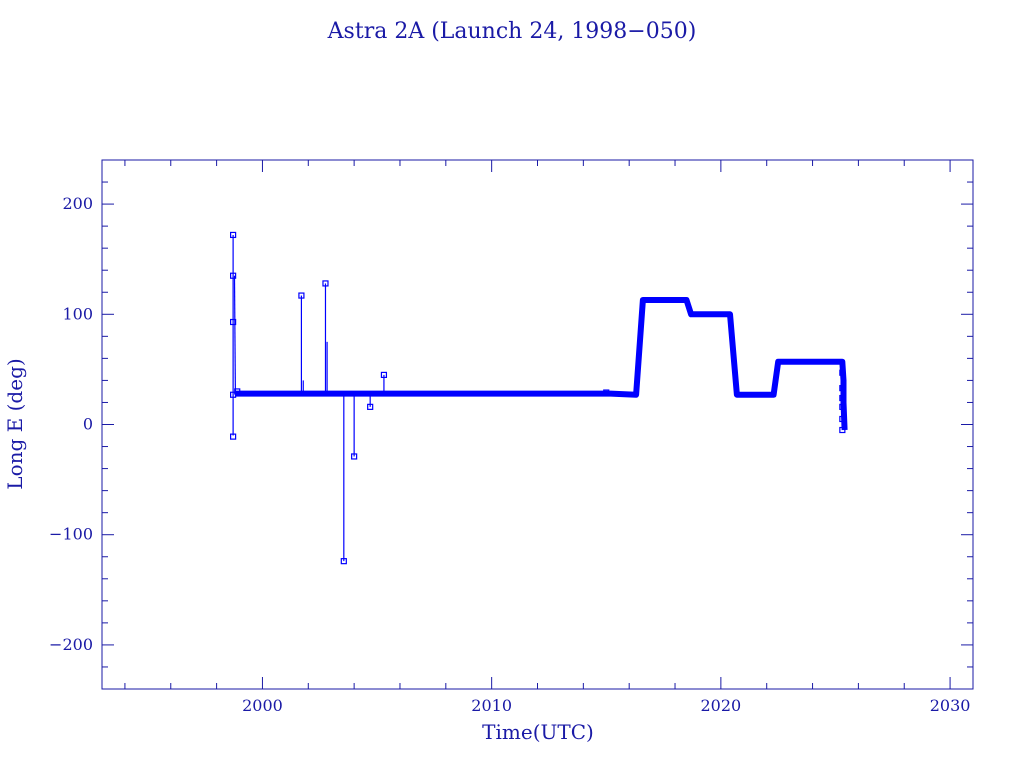 Image resolution: width=1024 pixels, height=768 pixels. I want to click on x-axis-title: Time(UTC), so click(538, 732).